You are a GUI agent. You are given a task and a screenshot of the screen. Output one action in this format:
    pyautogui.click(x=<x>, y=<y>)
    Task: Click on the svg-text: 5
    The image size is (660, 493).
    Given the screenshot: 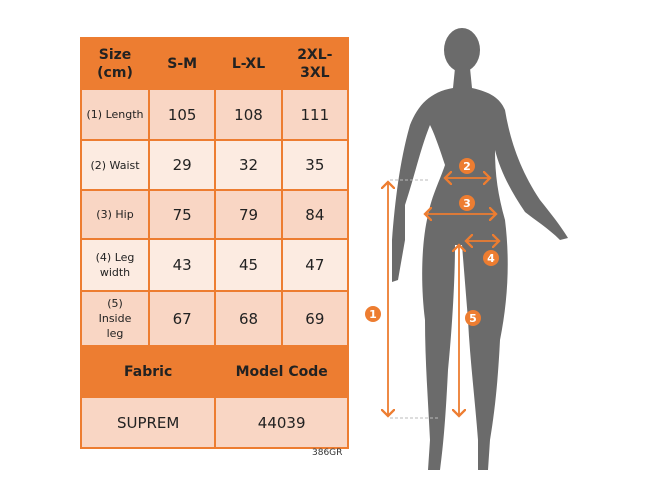 What is the action you would take?
    pyautogui.click(x=473, y=318)
    